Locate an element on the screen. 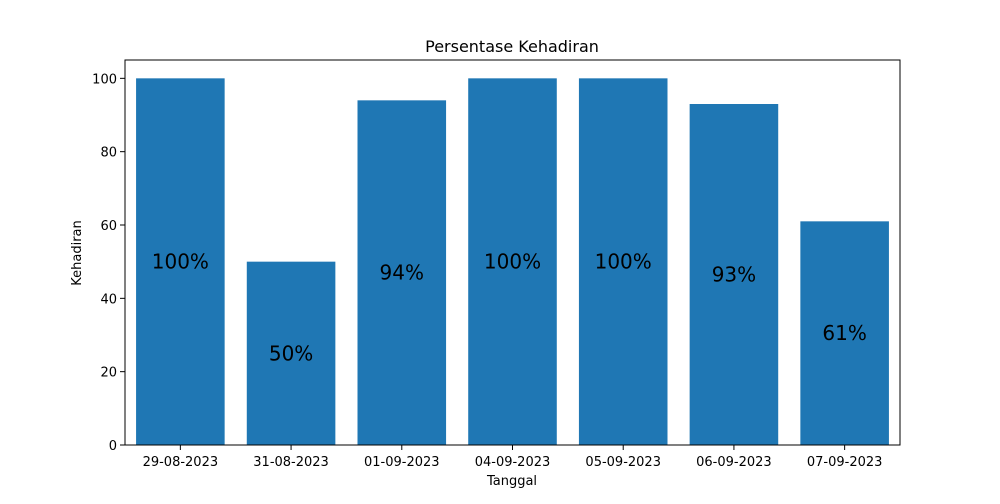 This screenshot has width=1000, height=504. data-label-07-09-2023: 61% is located at coordinates (844, 333).